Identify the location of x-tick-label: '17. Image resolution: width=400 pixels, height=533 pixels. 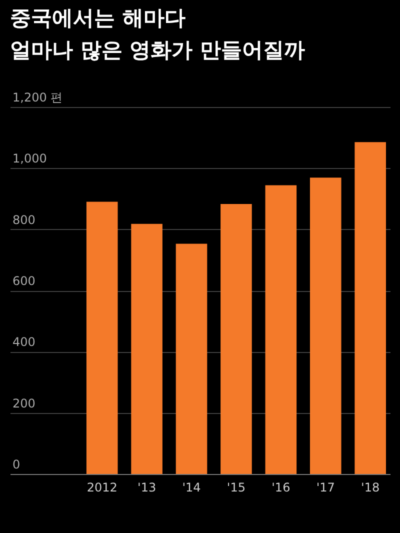
(325, 487).